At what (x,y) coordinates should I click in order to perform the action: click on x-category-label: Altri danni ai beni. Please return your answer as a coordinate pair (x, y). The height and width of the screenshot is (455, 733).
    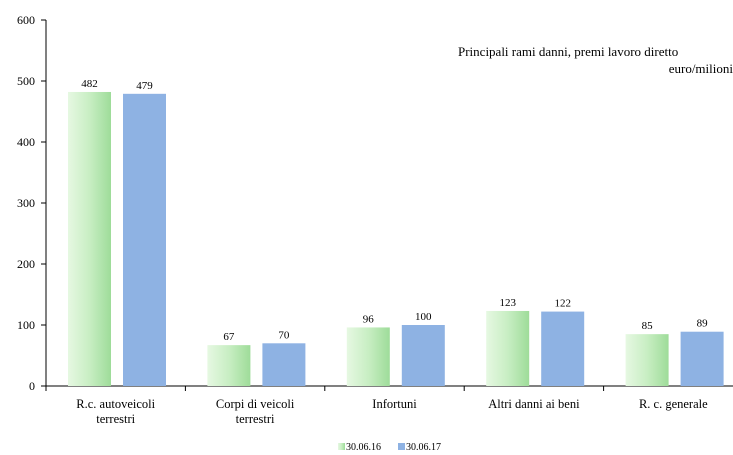
    Looking at the image, I should click on (534, 404).